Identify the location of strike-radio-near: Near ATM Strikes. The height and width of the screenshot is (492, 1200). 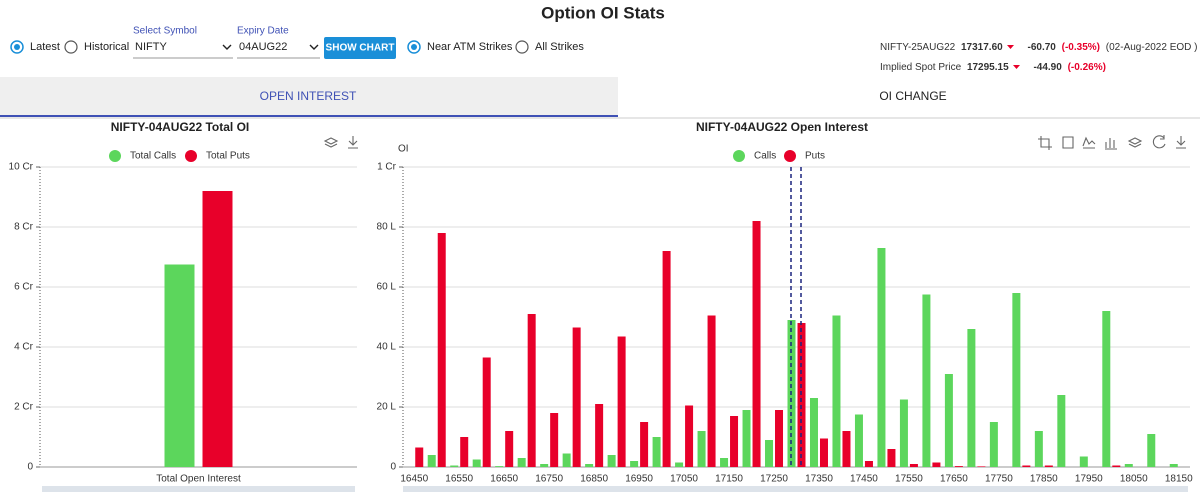
(460, 47).